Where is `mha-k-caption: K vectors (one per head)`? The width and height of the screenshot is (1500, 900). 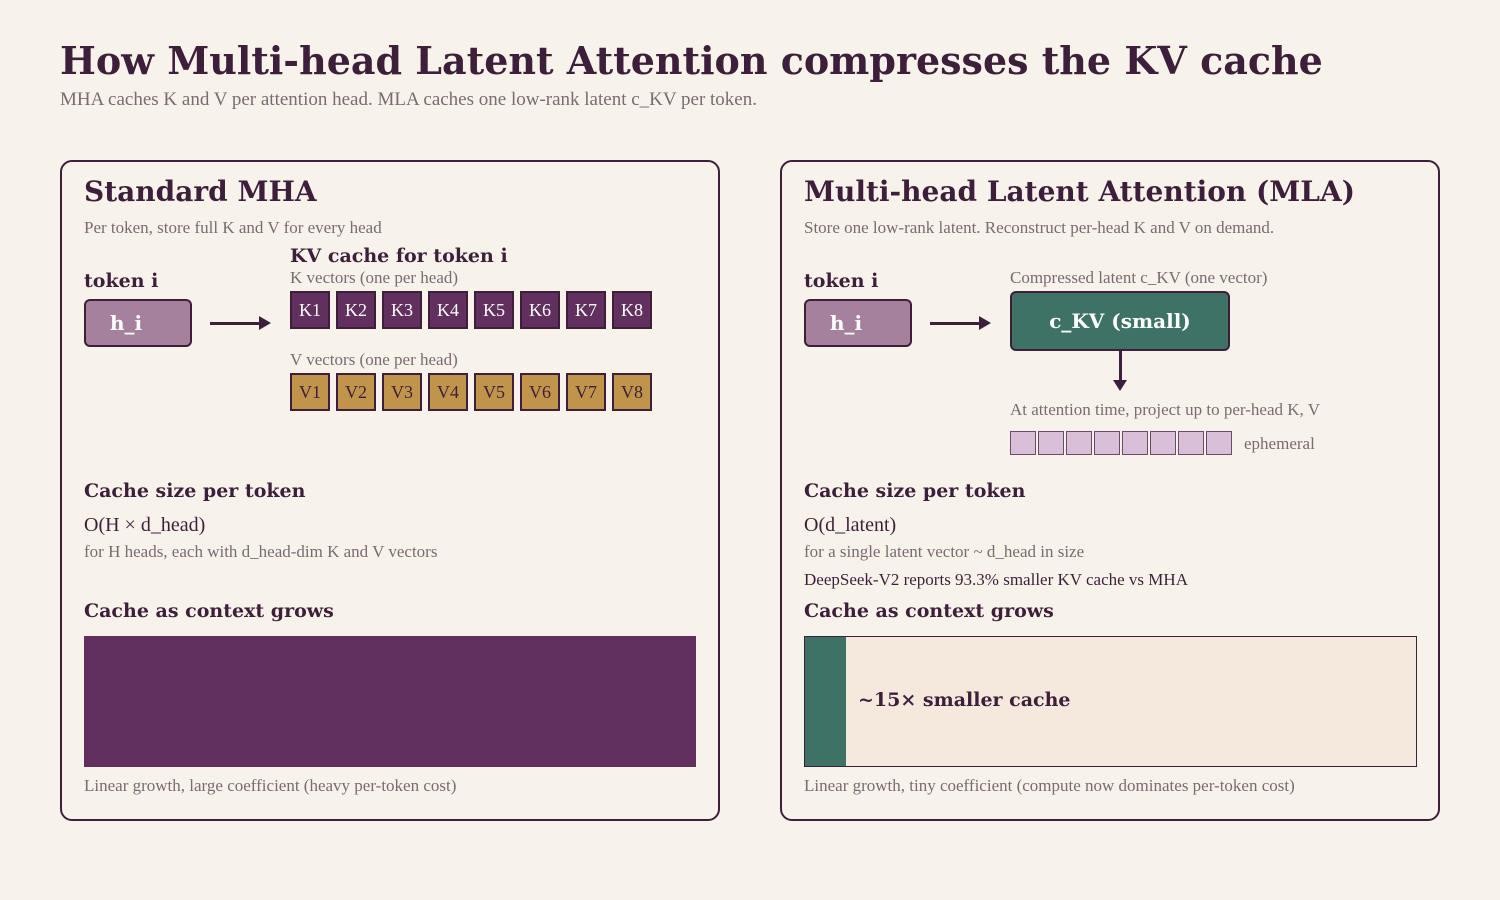 mha-k-caption: K vectors (one per head) is located at coordinates (374, 277).